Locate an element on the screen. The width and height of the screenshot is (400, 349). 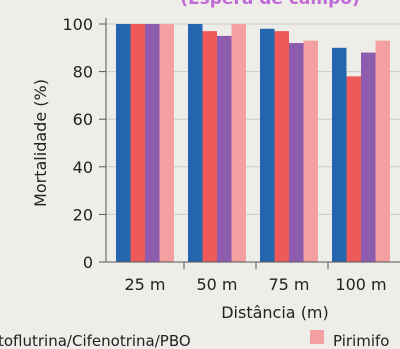
legend-label: toflutrina/Cifenotrina/PBO is located at coordinates (95, 340).